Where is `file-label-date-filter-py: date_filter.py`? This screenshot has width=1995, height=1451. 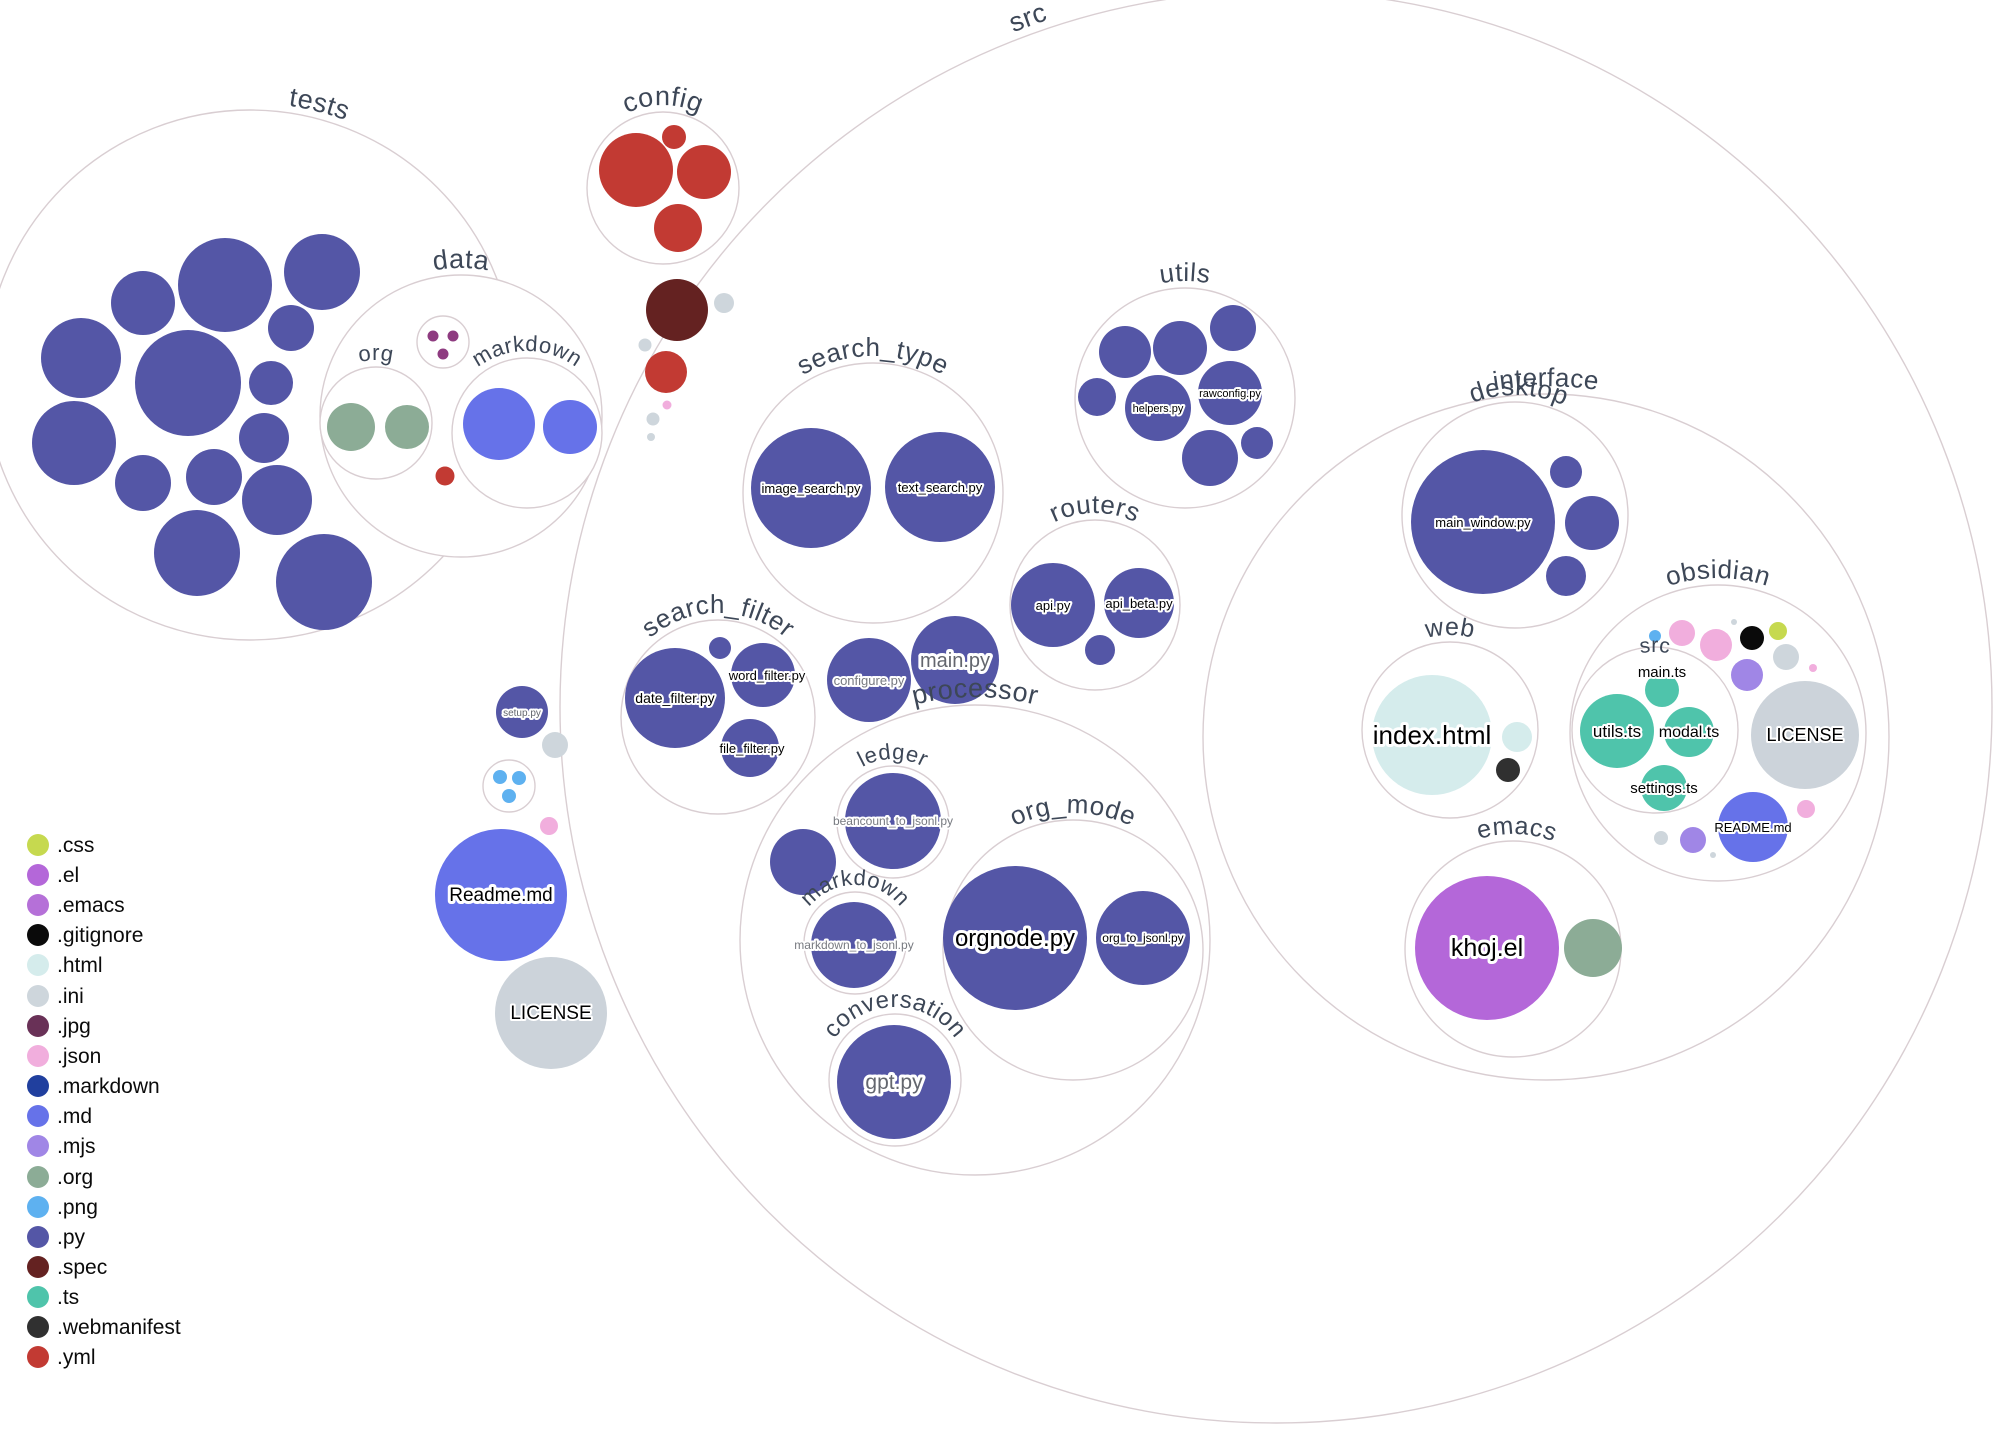 file-label-date-filter-py: date_filter.py is located at coordinates (674, 698).